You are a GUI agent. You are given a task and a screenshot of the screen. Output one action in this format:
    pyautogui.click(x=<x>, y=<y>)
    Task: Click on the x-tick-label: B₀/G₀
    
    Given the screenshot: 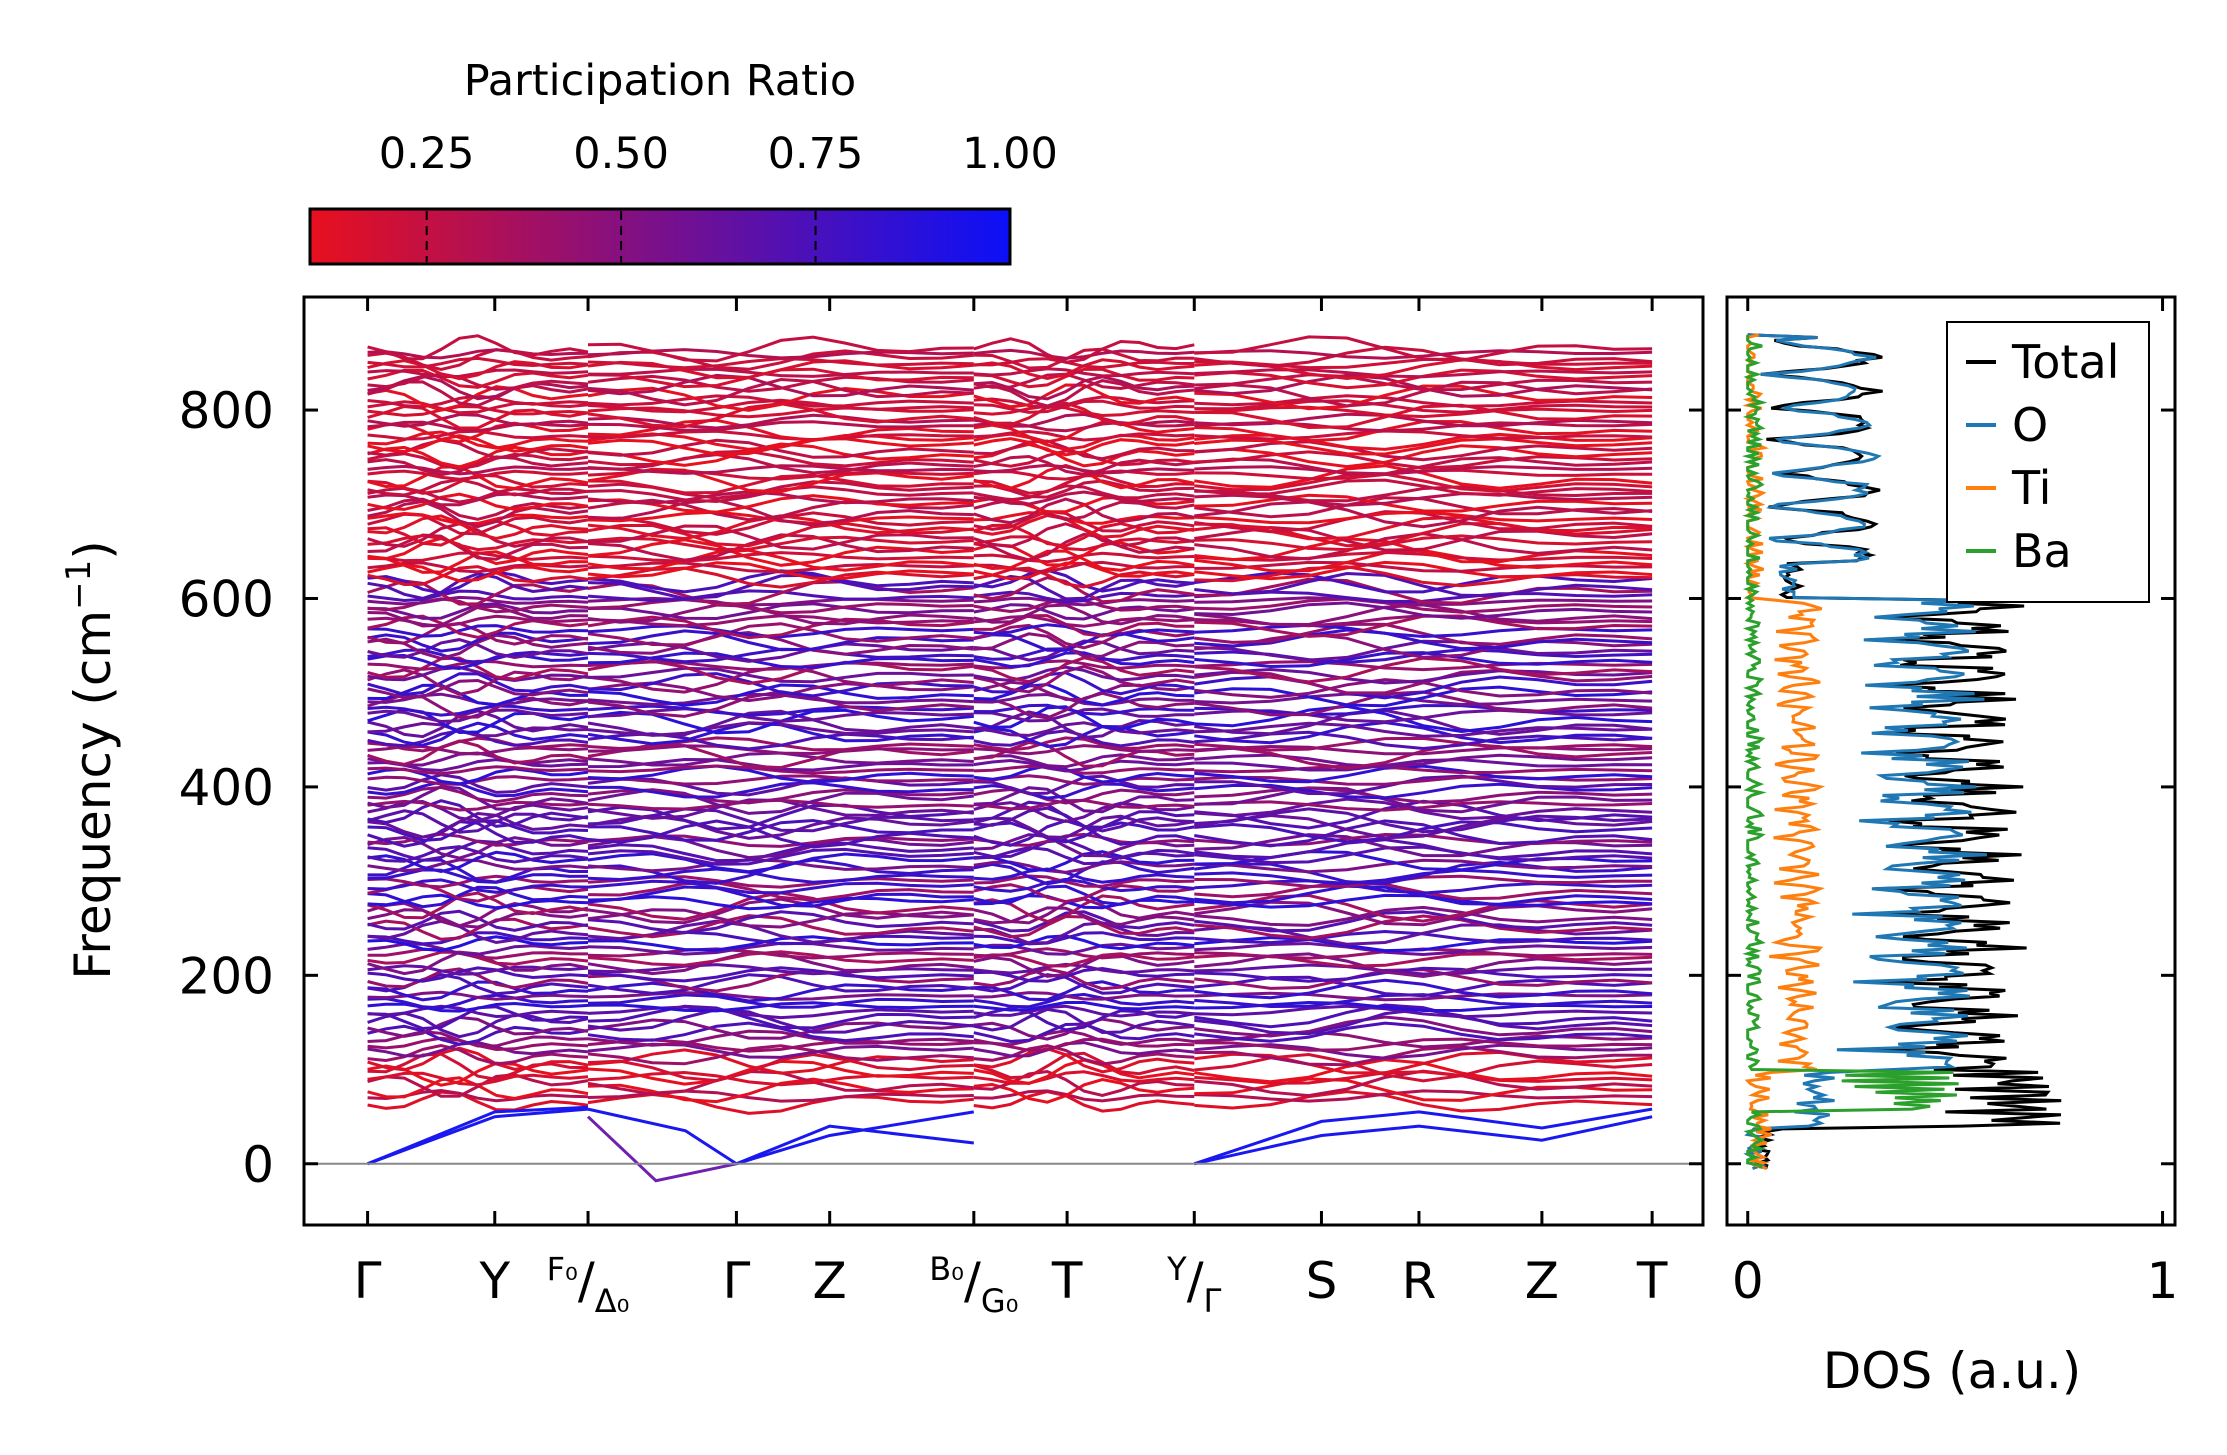 What is the action you would take?
    pyautogui.click(x=973, y=1285)
    